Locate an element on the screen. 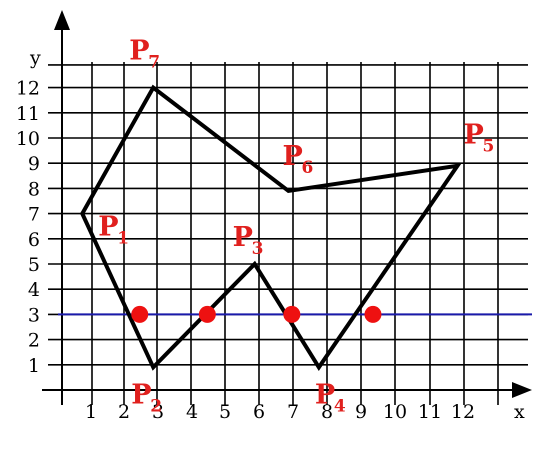 The height and width of the screenshot is (469, 542). x-tick-label: 9 is located at coordinates (361, 412).